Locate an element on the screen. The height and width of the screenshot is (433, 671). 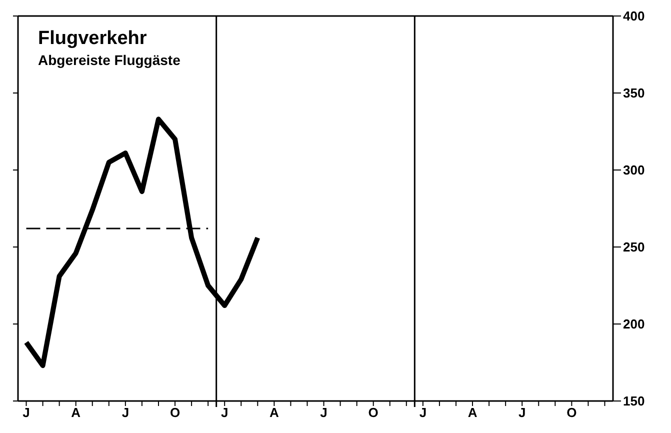
y-tick-label: 300 is located at coordinates (634, 170).